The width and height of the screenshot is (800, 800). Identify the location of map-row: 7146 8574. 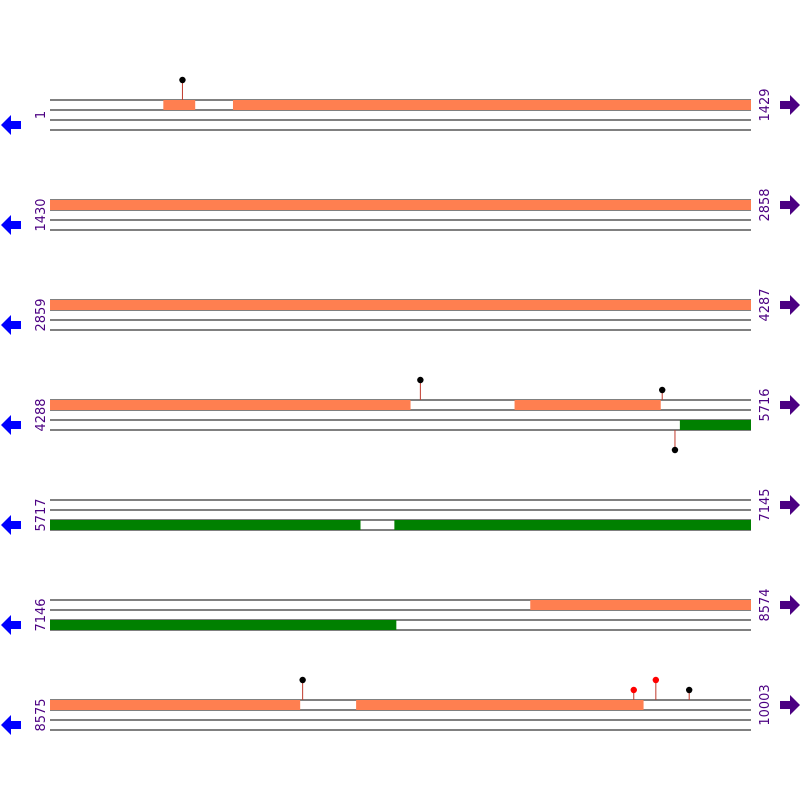
(400, 611).